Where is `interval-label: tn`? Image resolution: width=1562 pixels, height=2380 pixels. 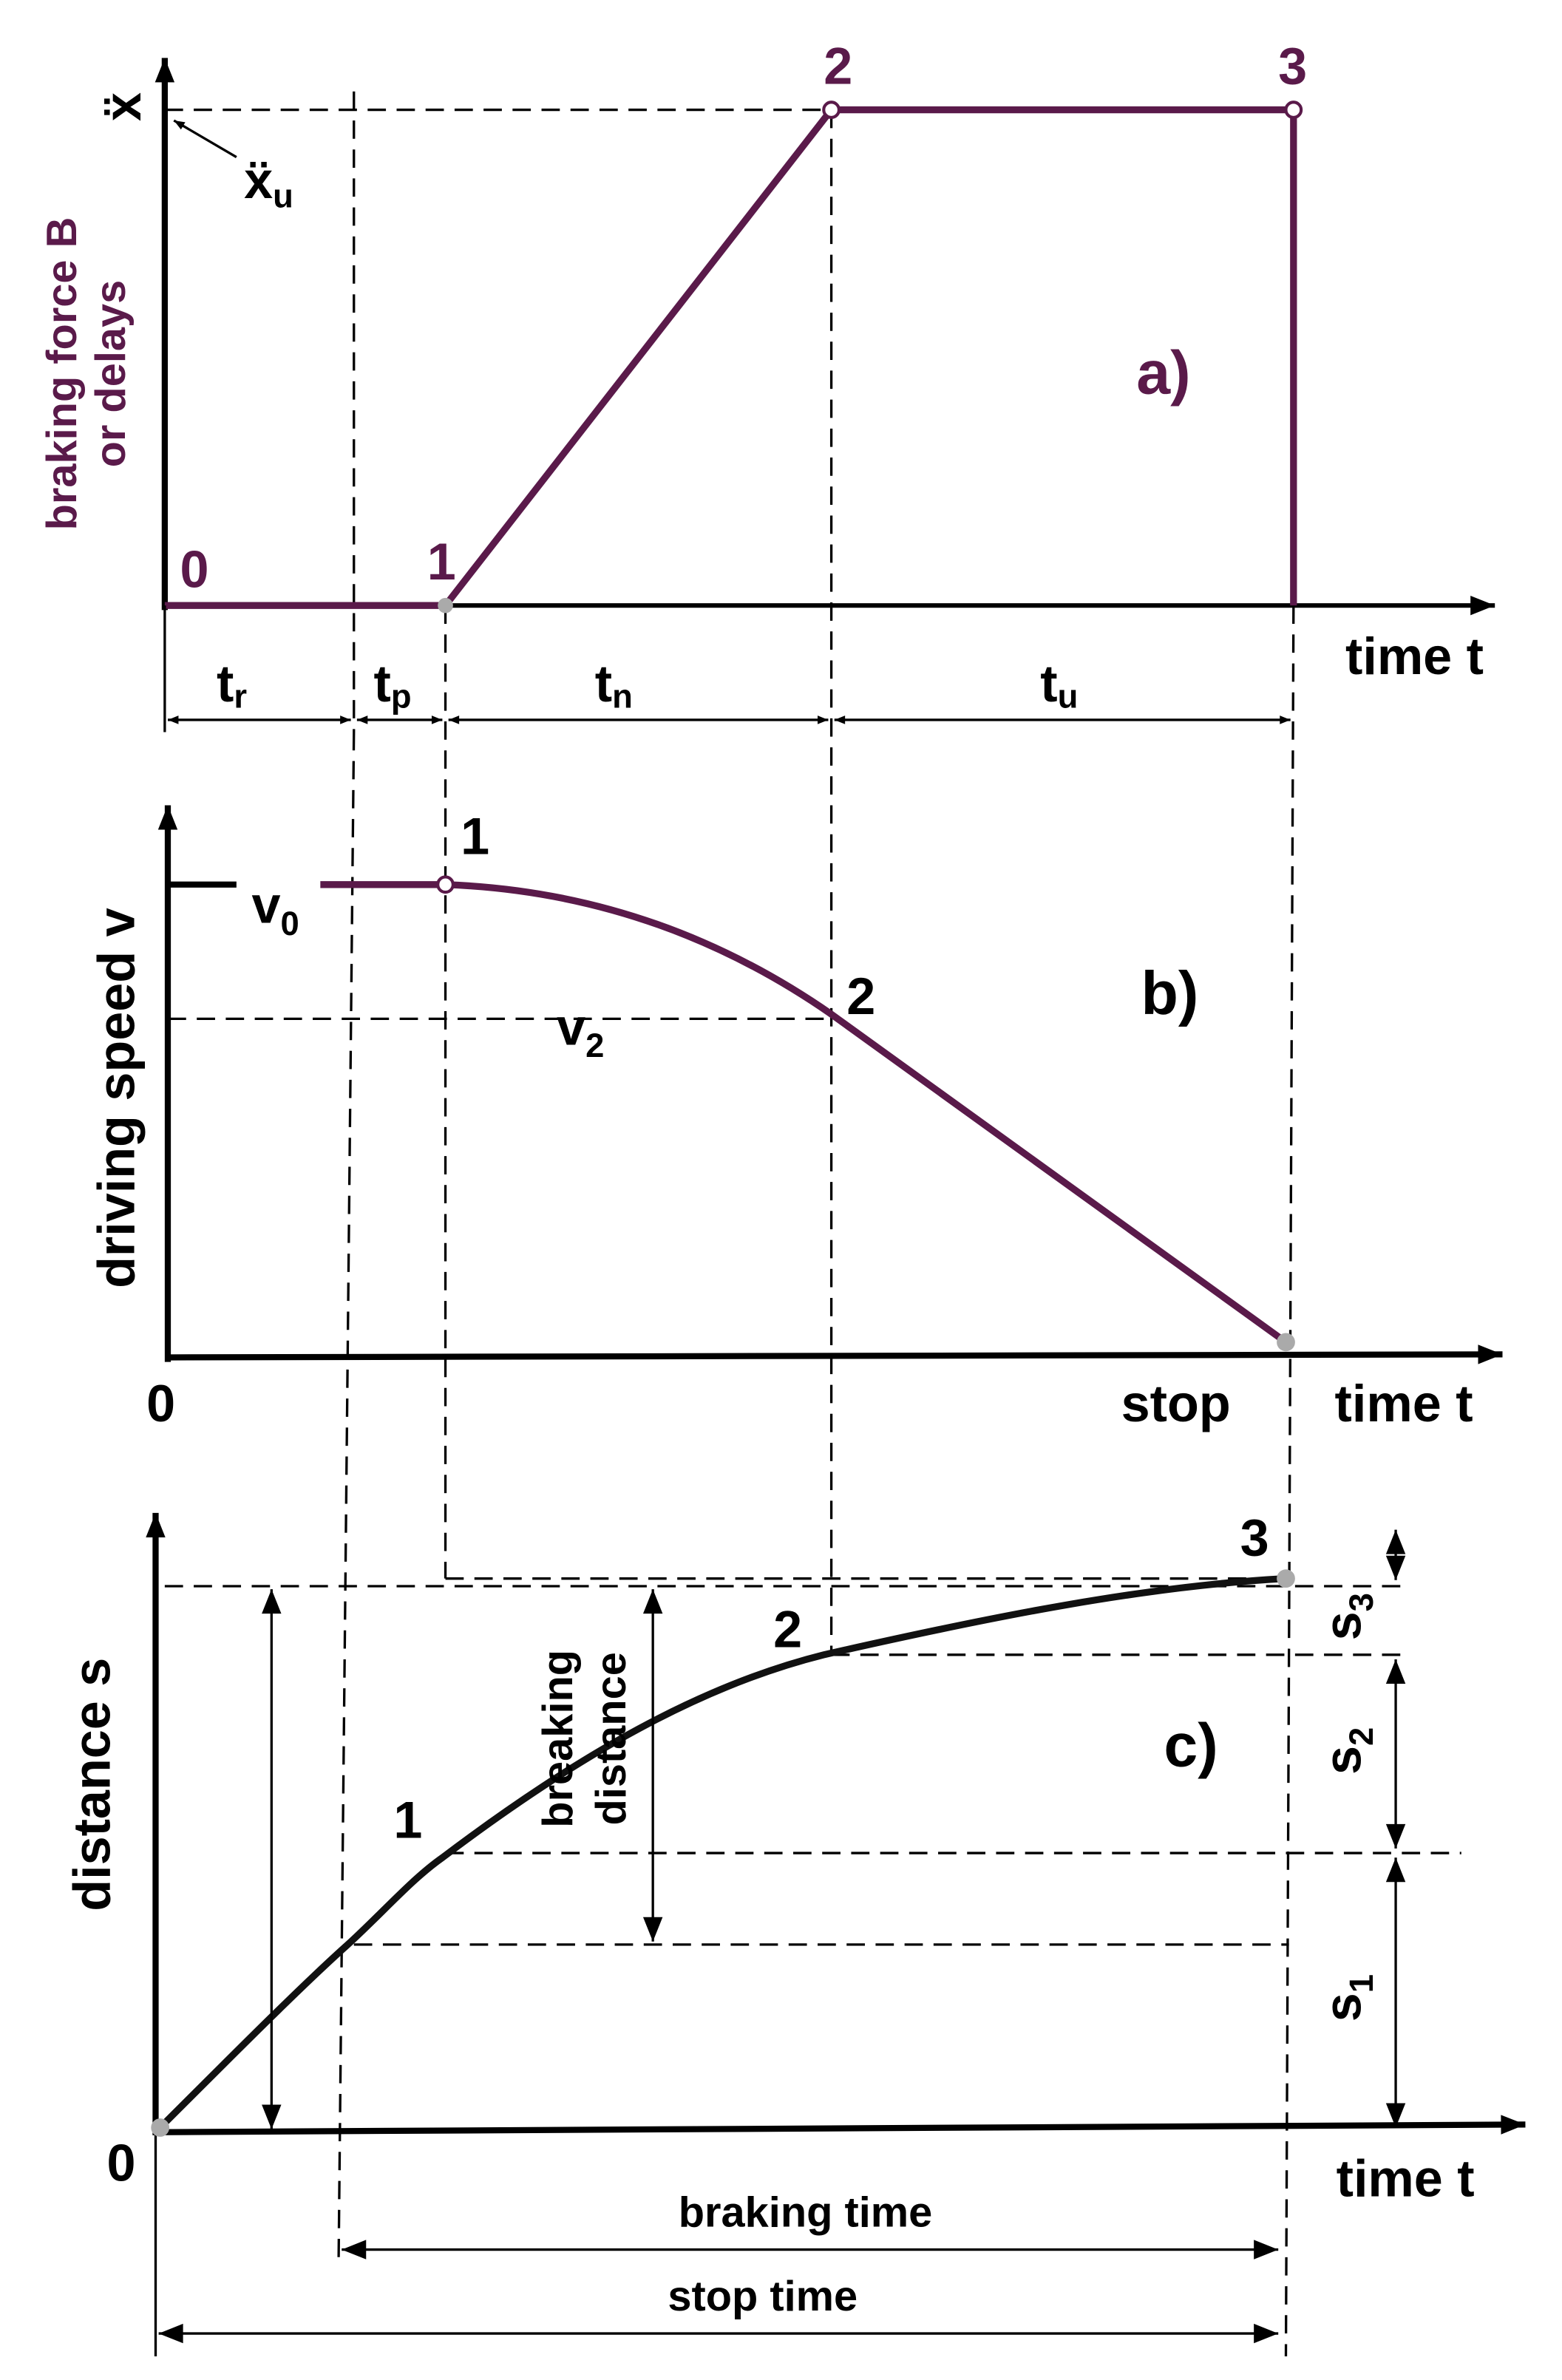 interval-label: tn is located at coordinates (614, 684).